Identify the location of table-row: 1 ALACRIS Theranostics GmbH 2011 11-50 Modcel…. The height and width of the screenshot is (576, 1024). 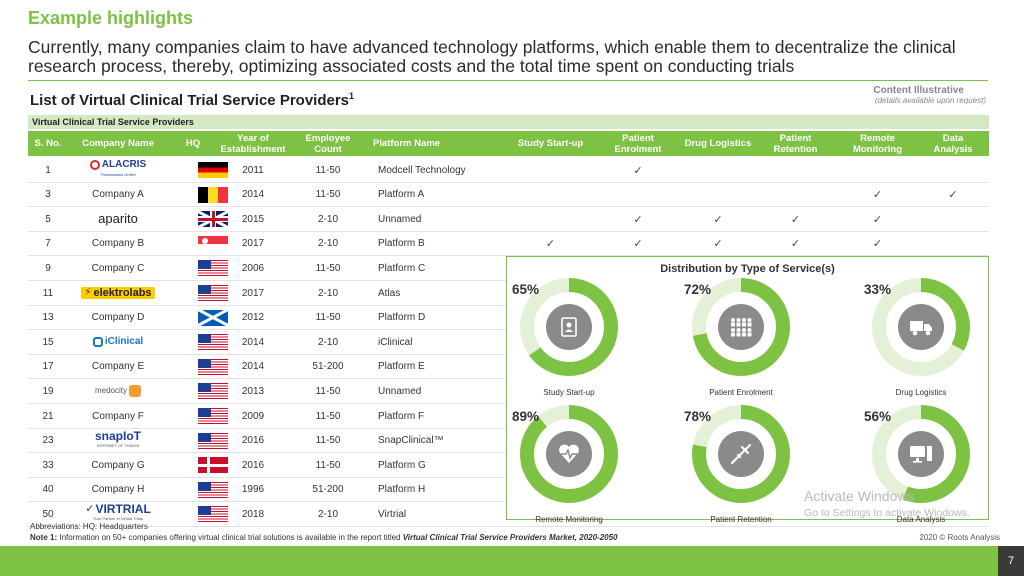
(508, 170).